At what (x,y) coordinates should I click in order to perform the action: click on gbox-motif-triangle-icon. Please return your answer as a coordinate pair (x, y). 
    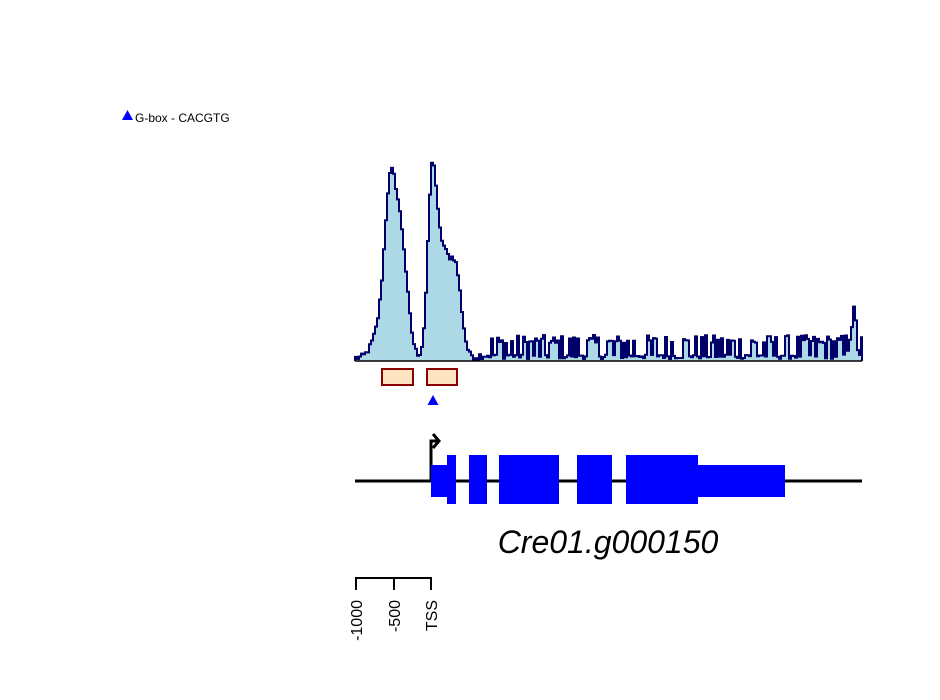
    Looking at the image, I should click on (433, 400).